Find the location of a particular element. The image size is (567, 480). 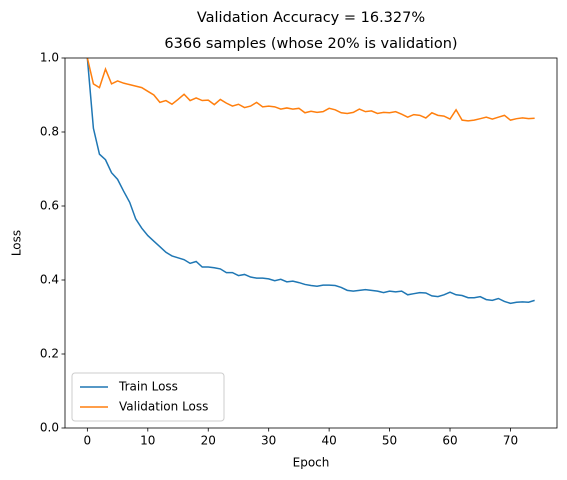

x-tick-label: 70 is located at coordinates (510, 441).